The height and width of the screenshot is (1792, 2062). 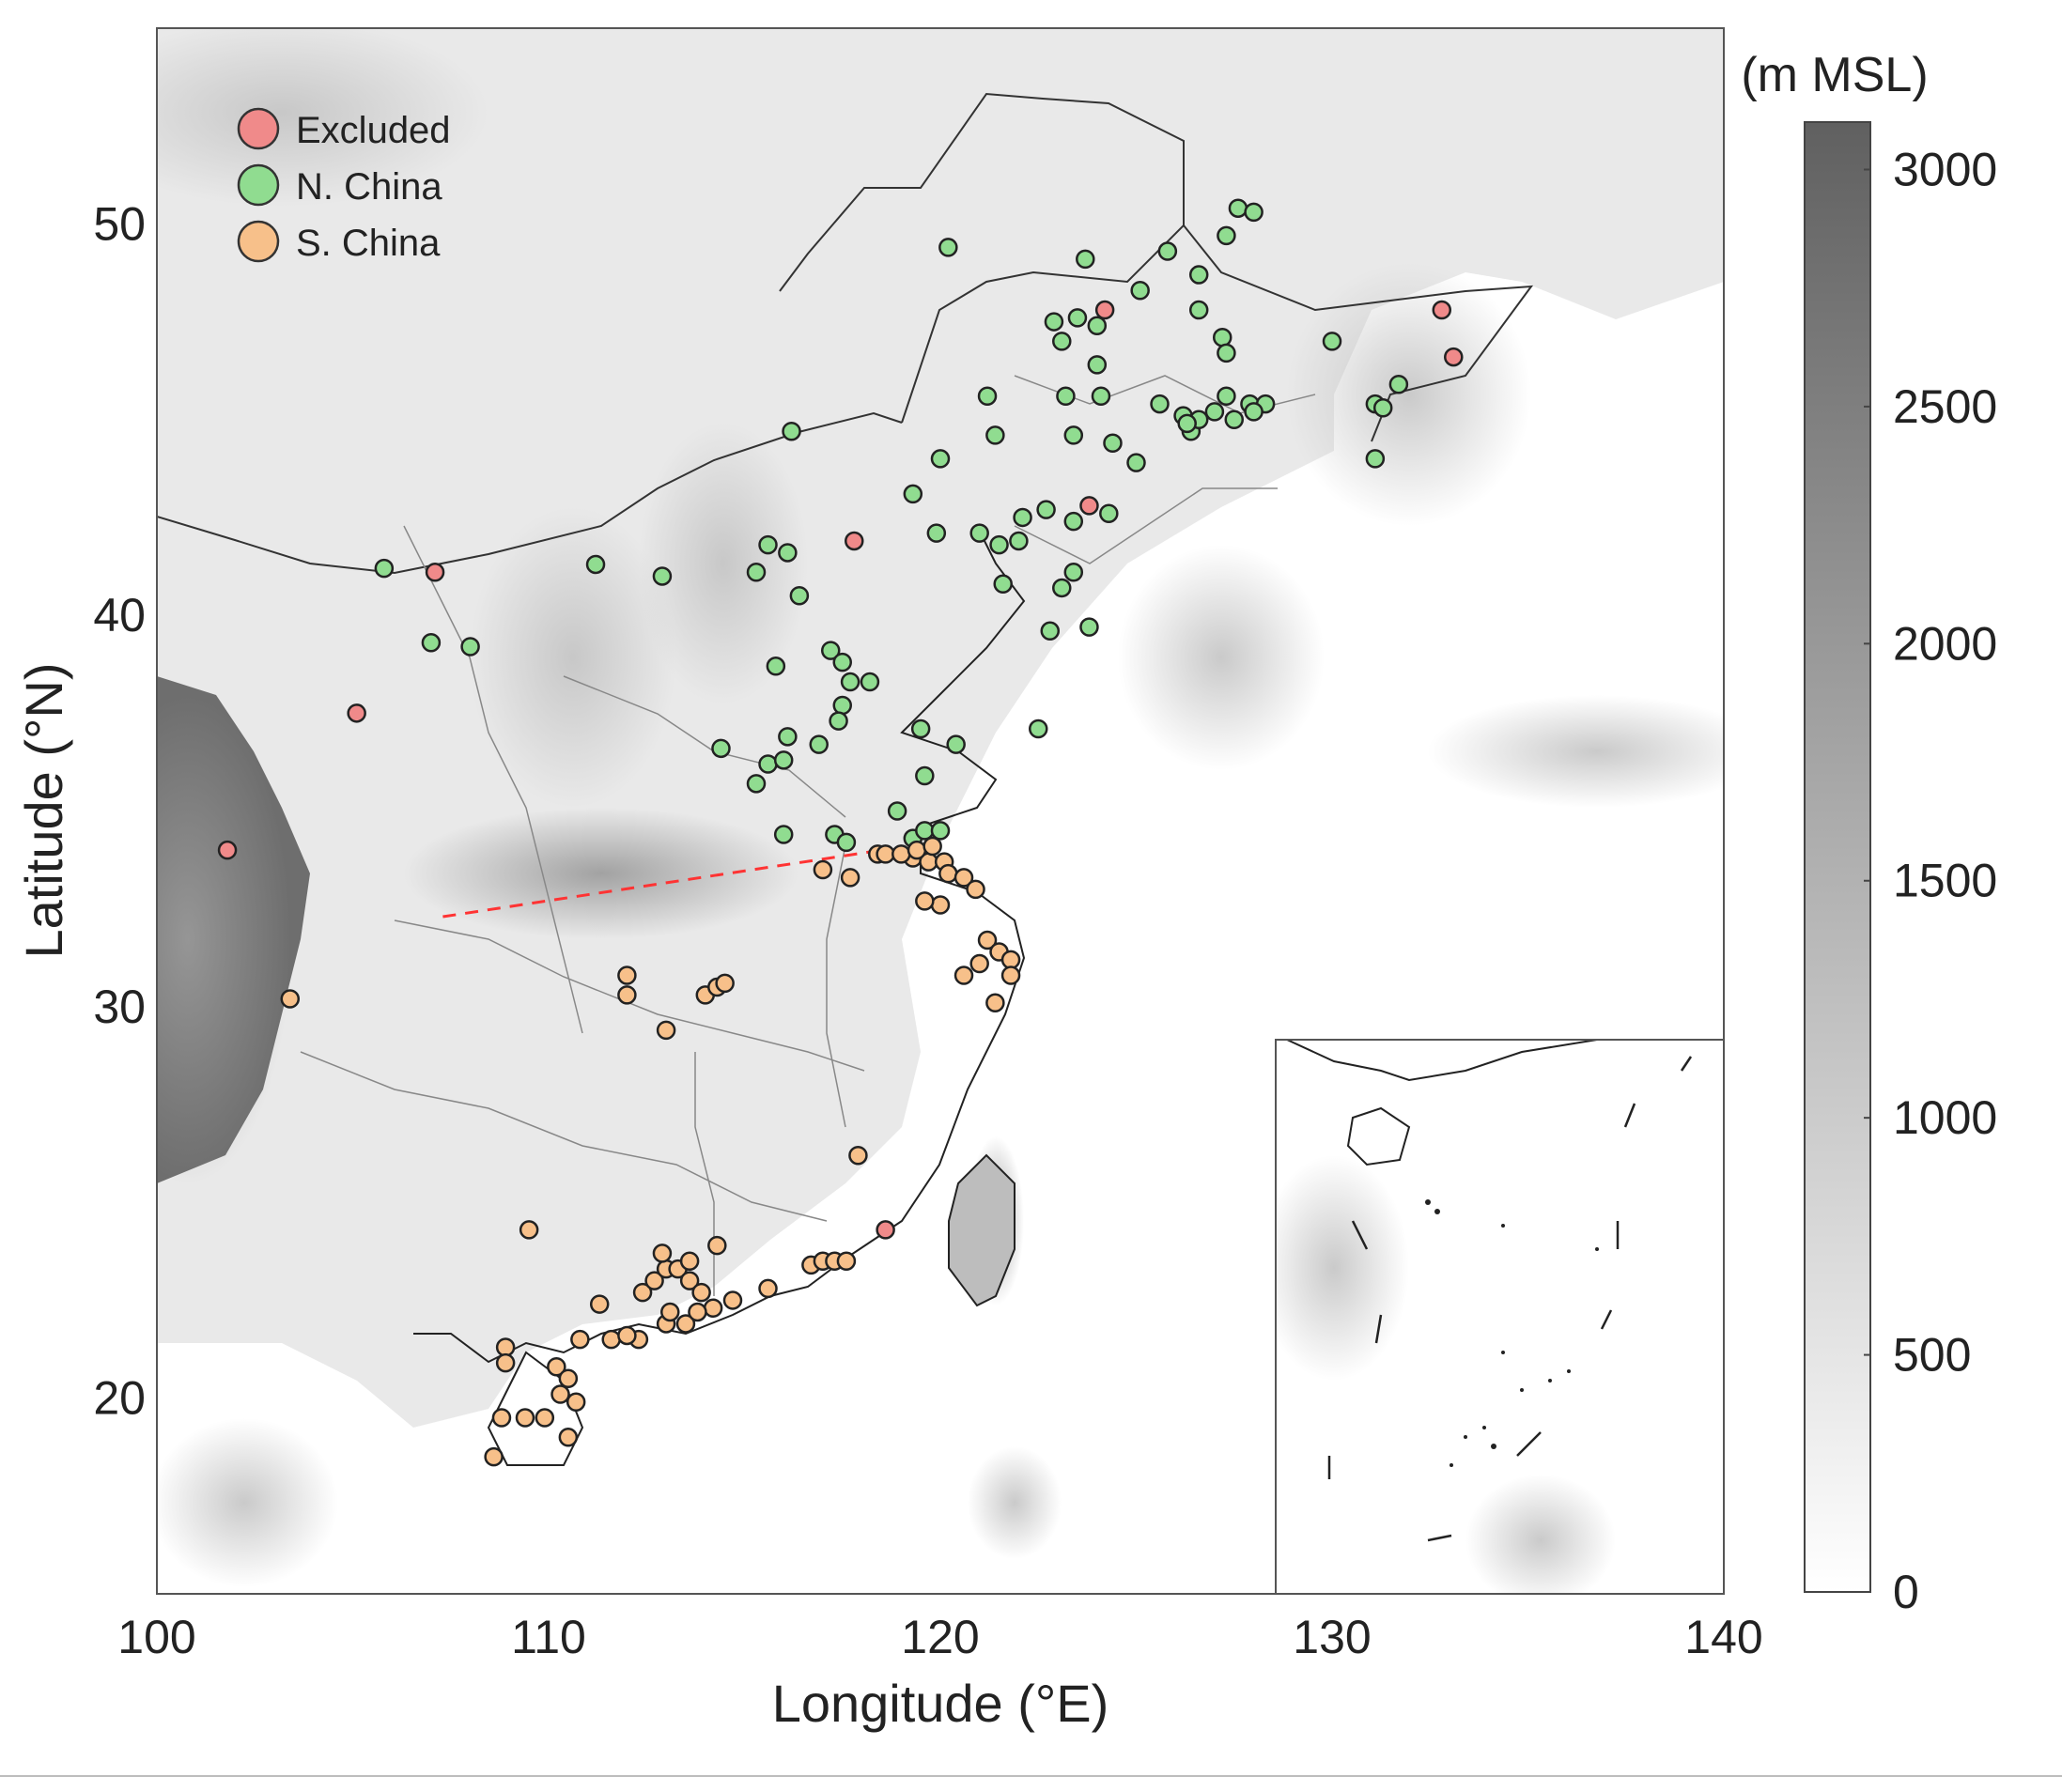 I want to click on colorbar-tick-label: 2500, so click(x=1945, y=406).